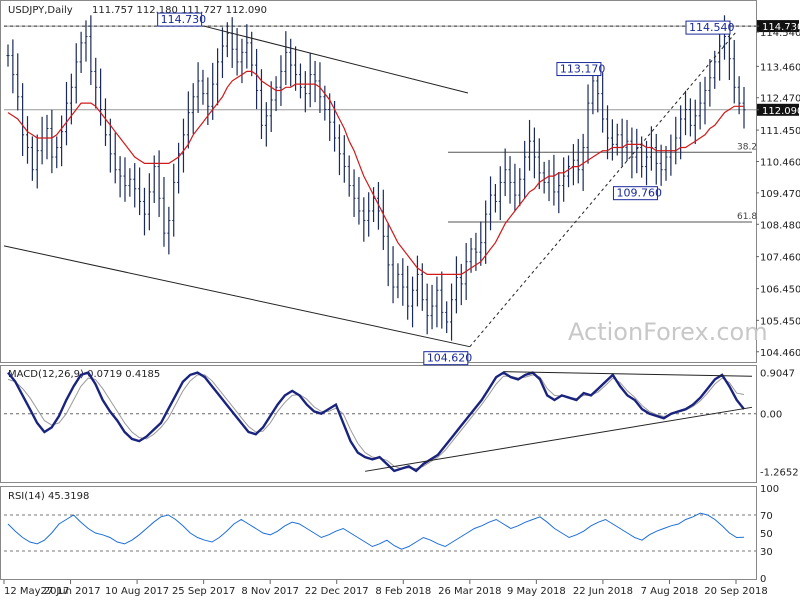 Image resolution: width=800 pixels, height=600 pixels. Describe the element at coordinates (780, 258) in the screenshot. I see `price-y-tick-label: 107.460` at that location.